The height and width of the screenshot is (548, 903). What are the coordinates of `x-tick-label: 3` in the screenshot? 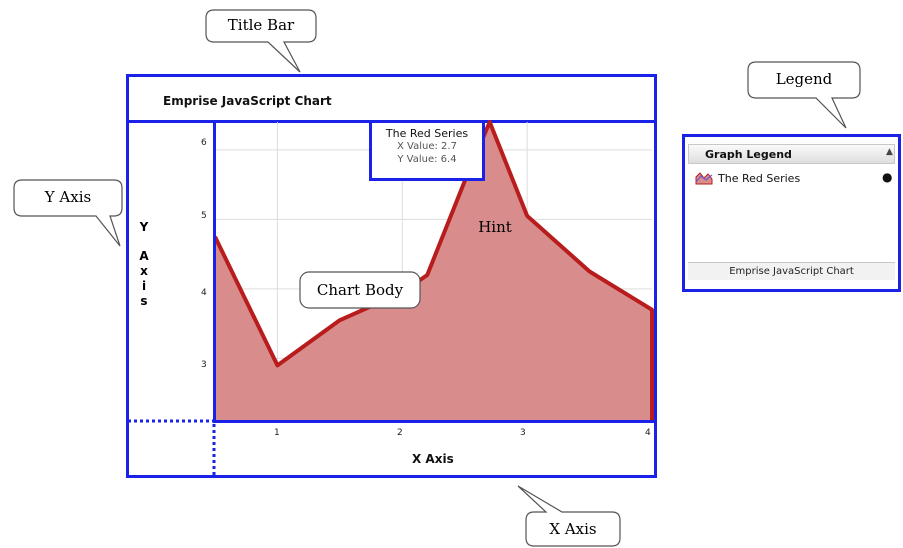 It's located at (523, 433).